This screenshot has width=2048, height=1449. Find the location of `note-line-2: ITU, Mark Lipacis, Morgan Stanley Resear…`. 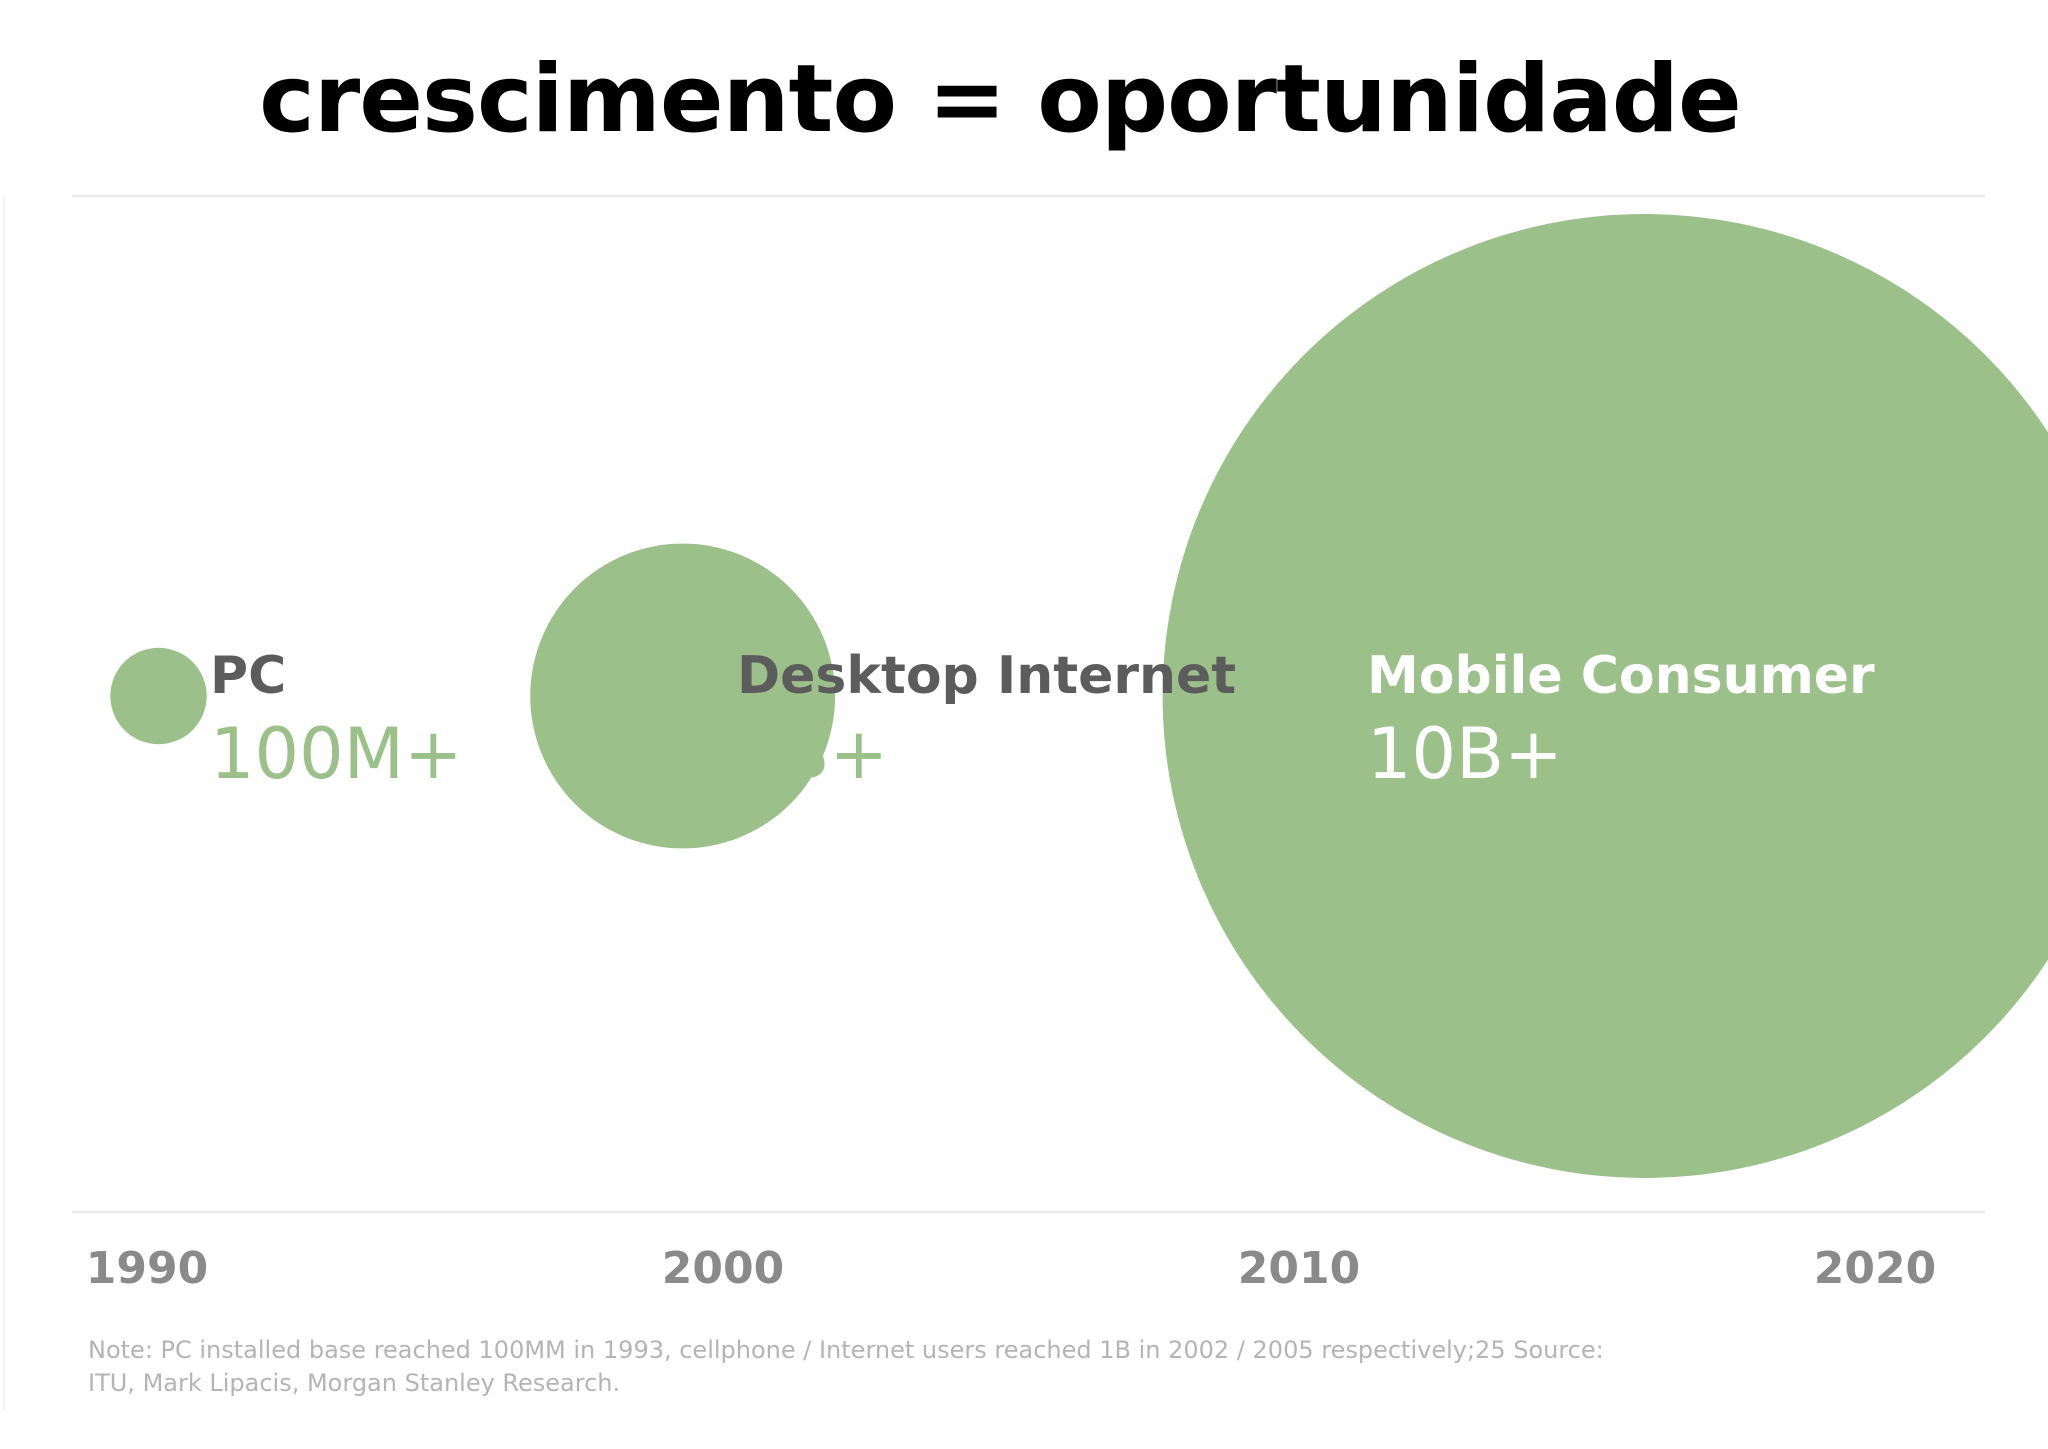

note-line-2: ITU, Mark Lipacis, Morgan Stanley Resear… is located at coordinates (354, 1383).